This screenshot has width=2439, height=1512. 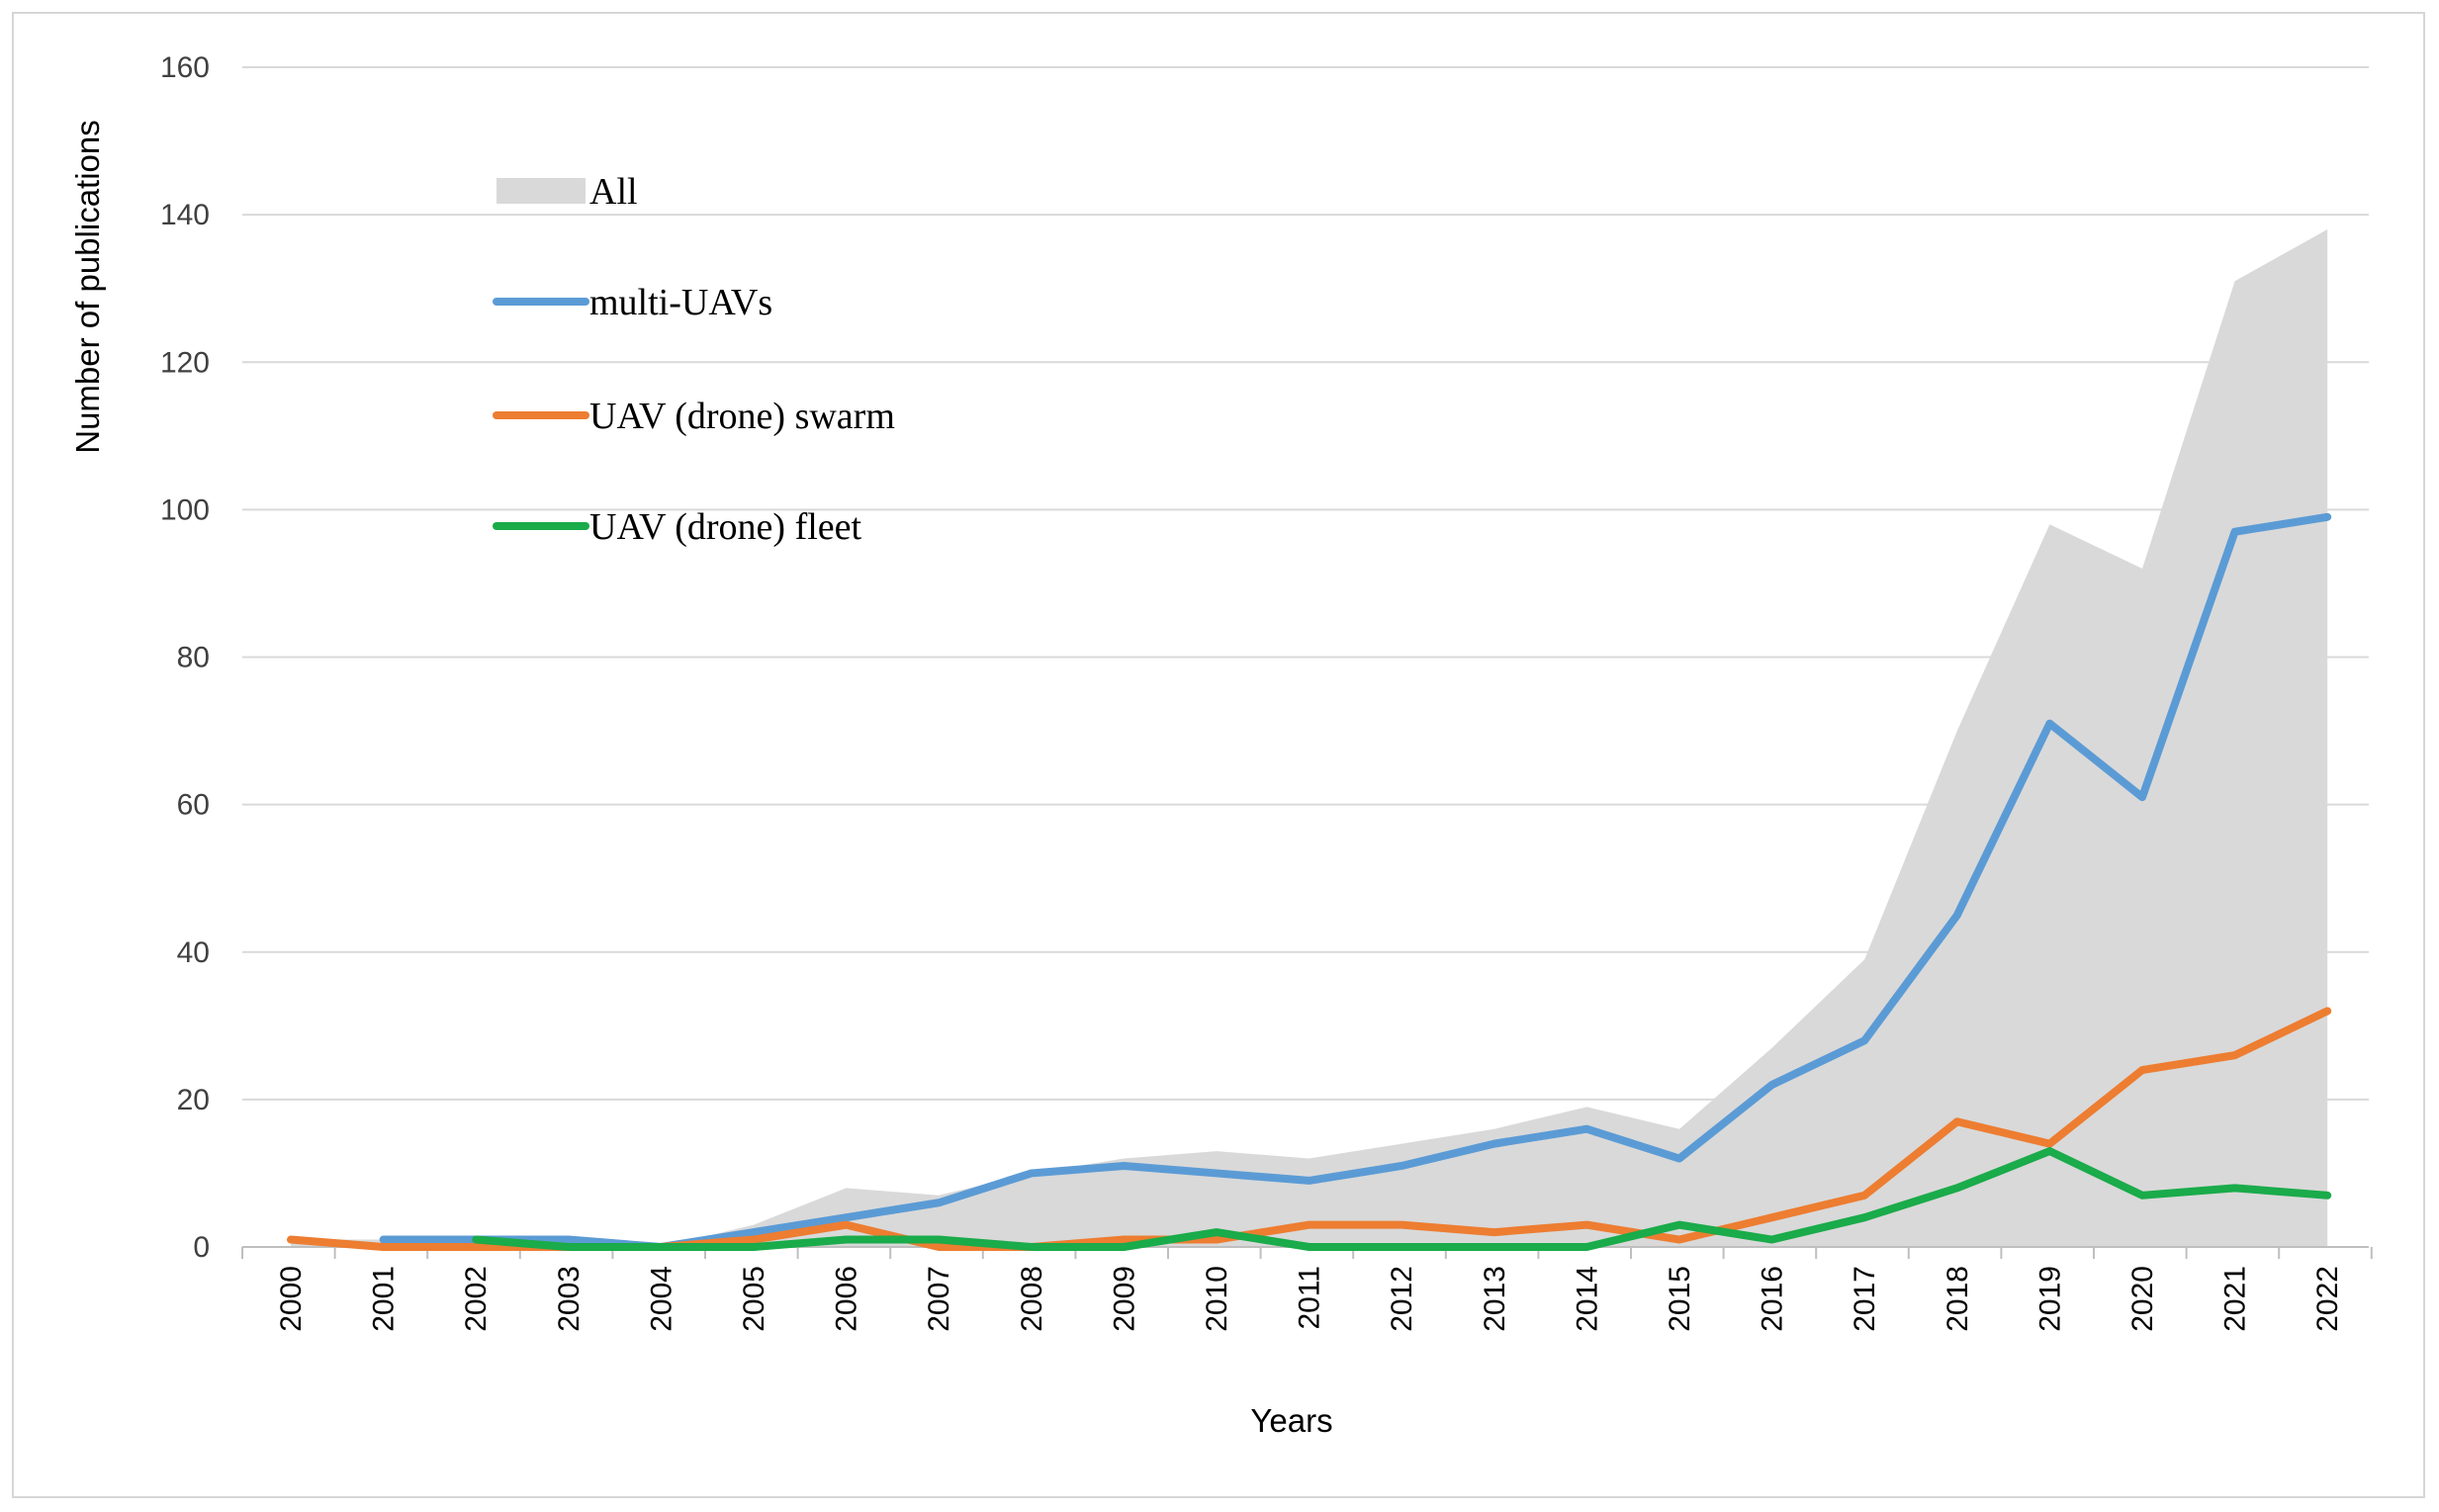 I want to click on x-tick-label: 2020, so click(x=2142, y=1299).